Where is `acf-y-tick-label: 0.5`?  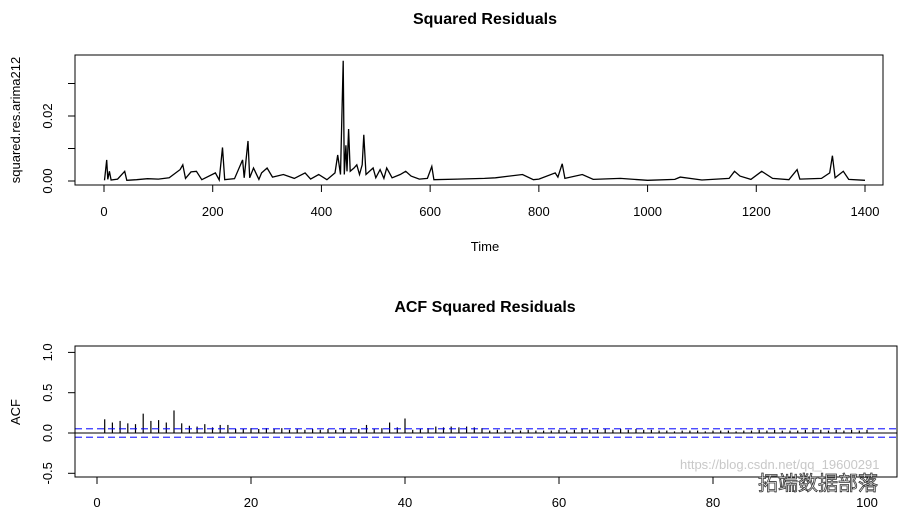
acf-y-tick-label: 0.5 is located at coordinates (47, 393).